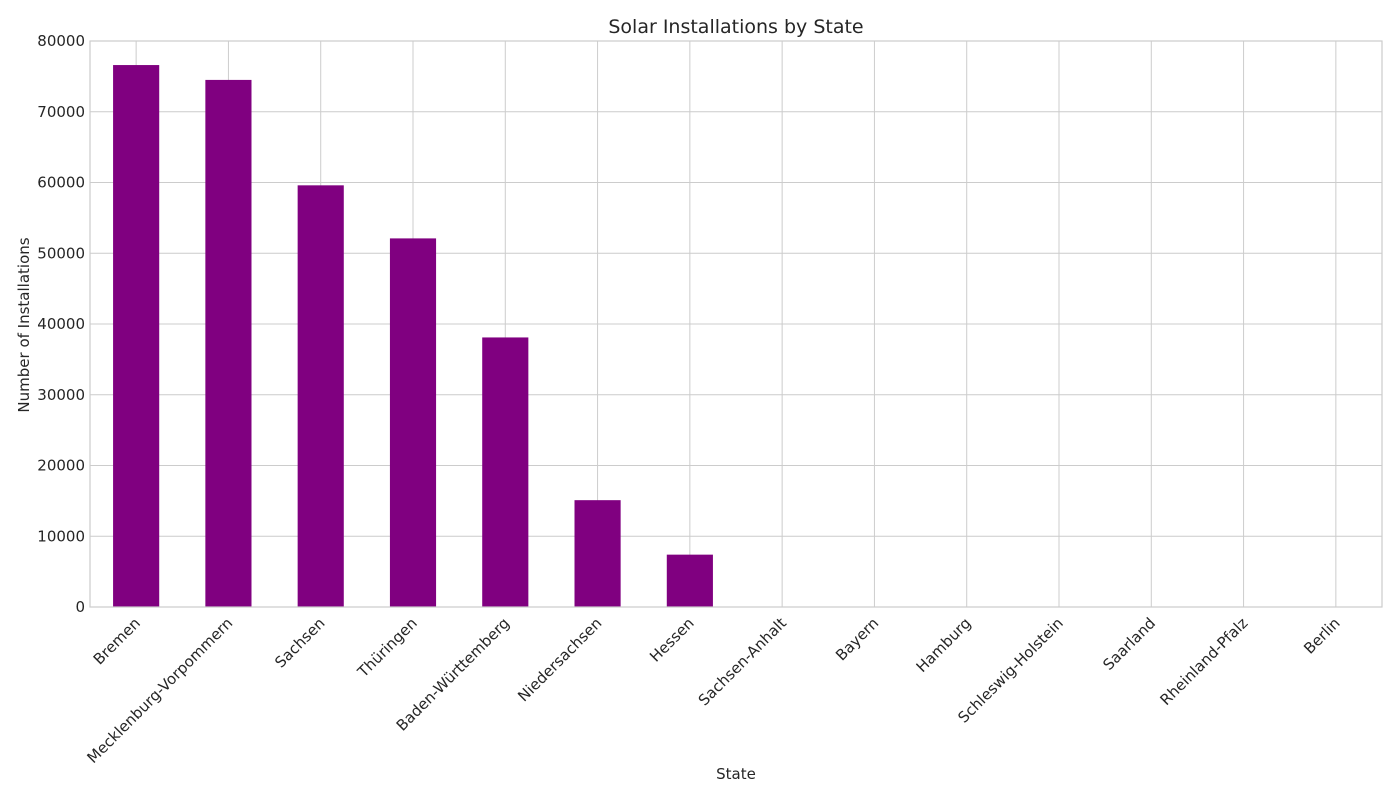  Describe the element at coordinates (736, 774) in the screenshot. I see `x-axis-label: State` at that location.